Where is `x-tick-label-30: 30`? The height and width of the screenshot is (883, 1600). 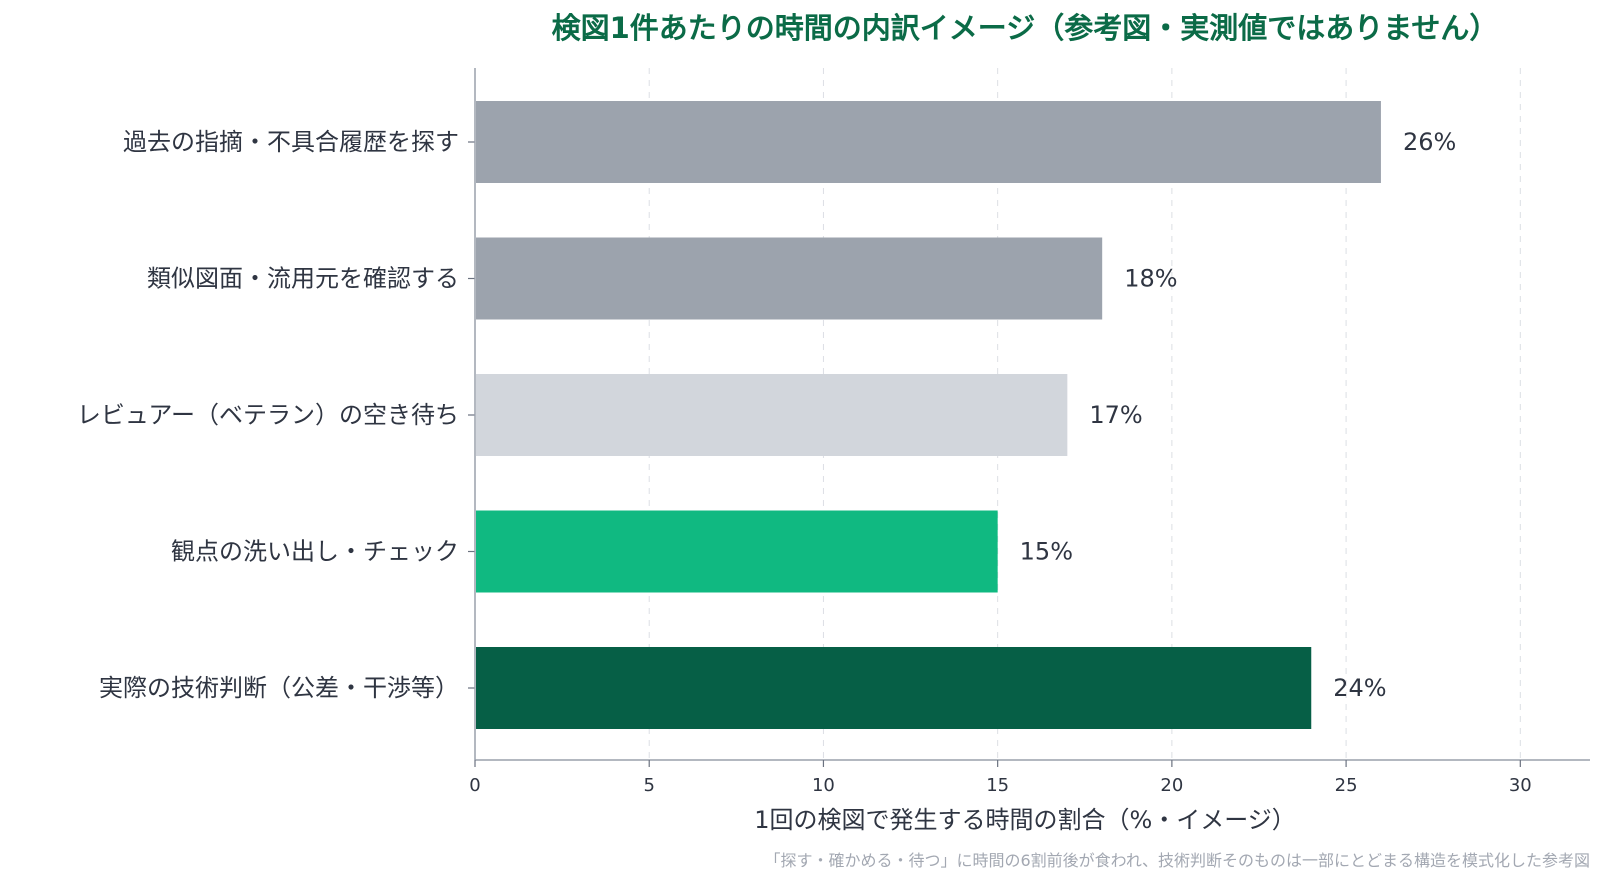 x-tick-label-30: 30 is located at coordinates (1520, 785).